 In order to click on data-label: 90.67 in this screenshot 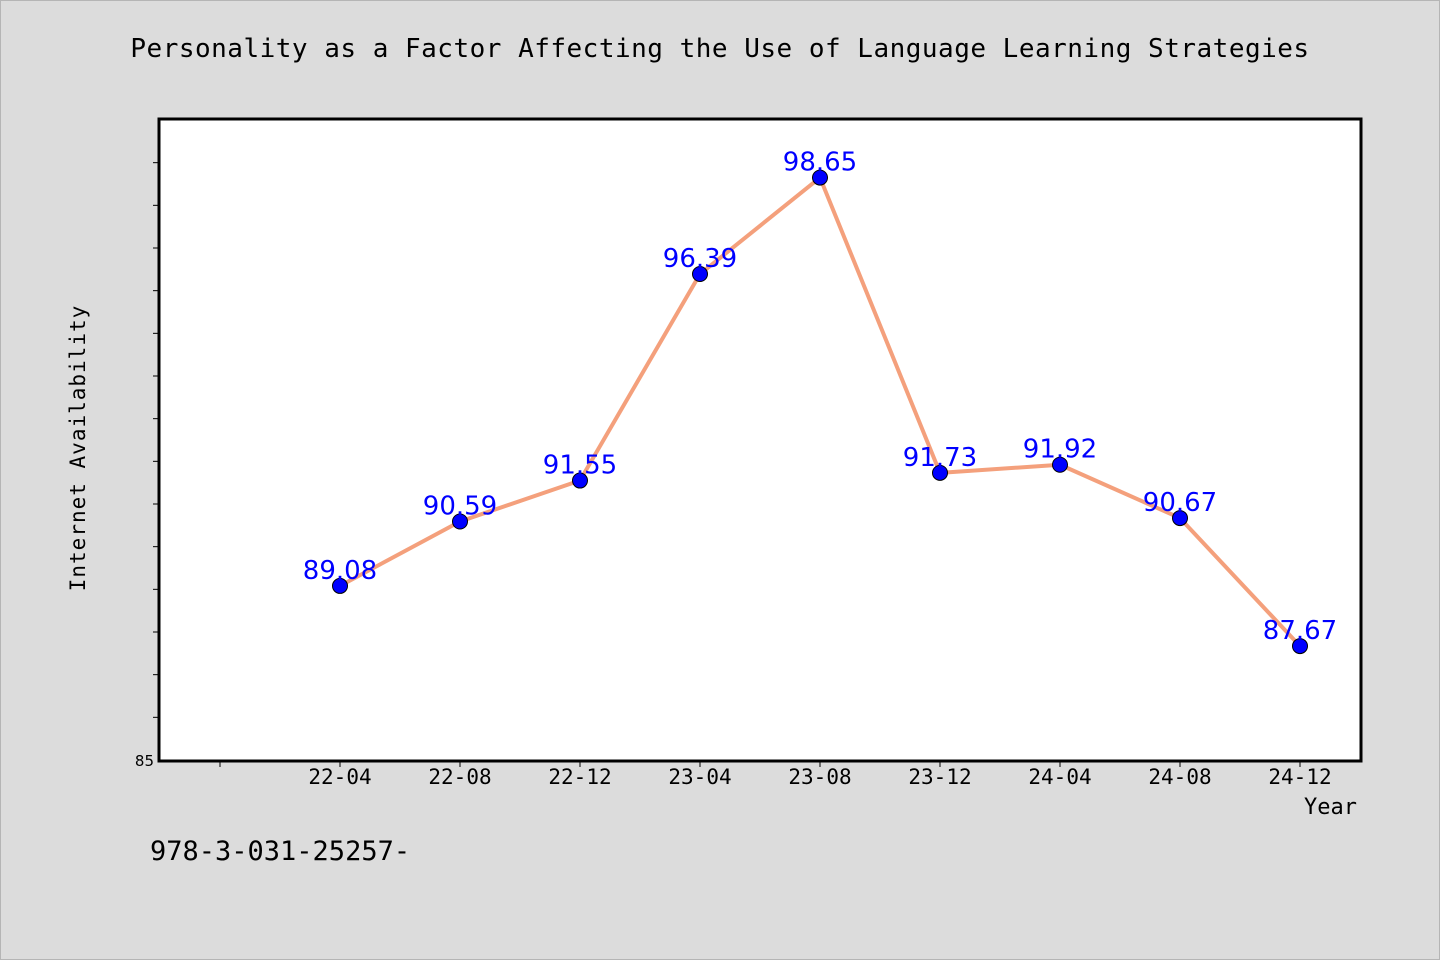, I will do `click(1180, 503)`.